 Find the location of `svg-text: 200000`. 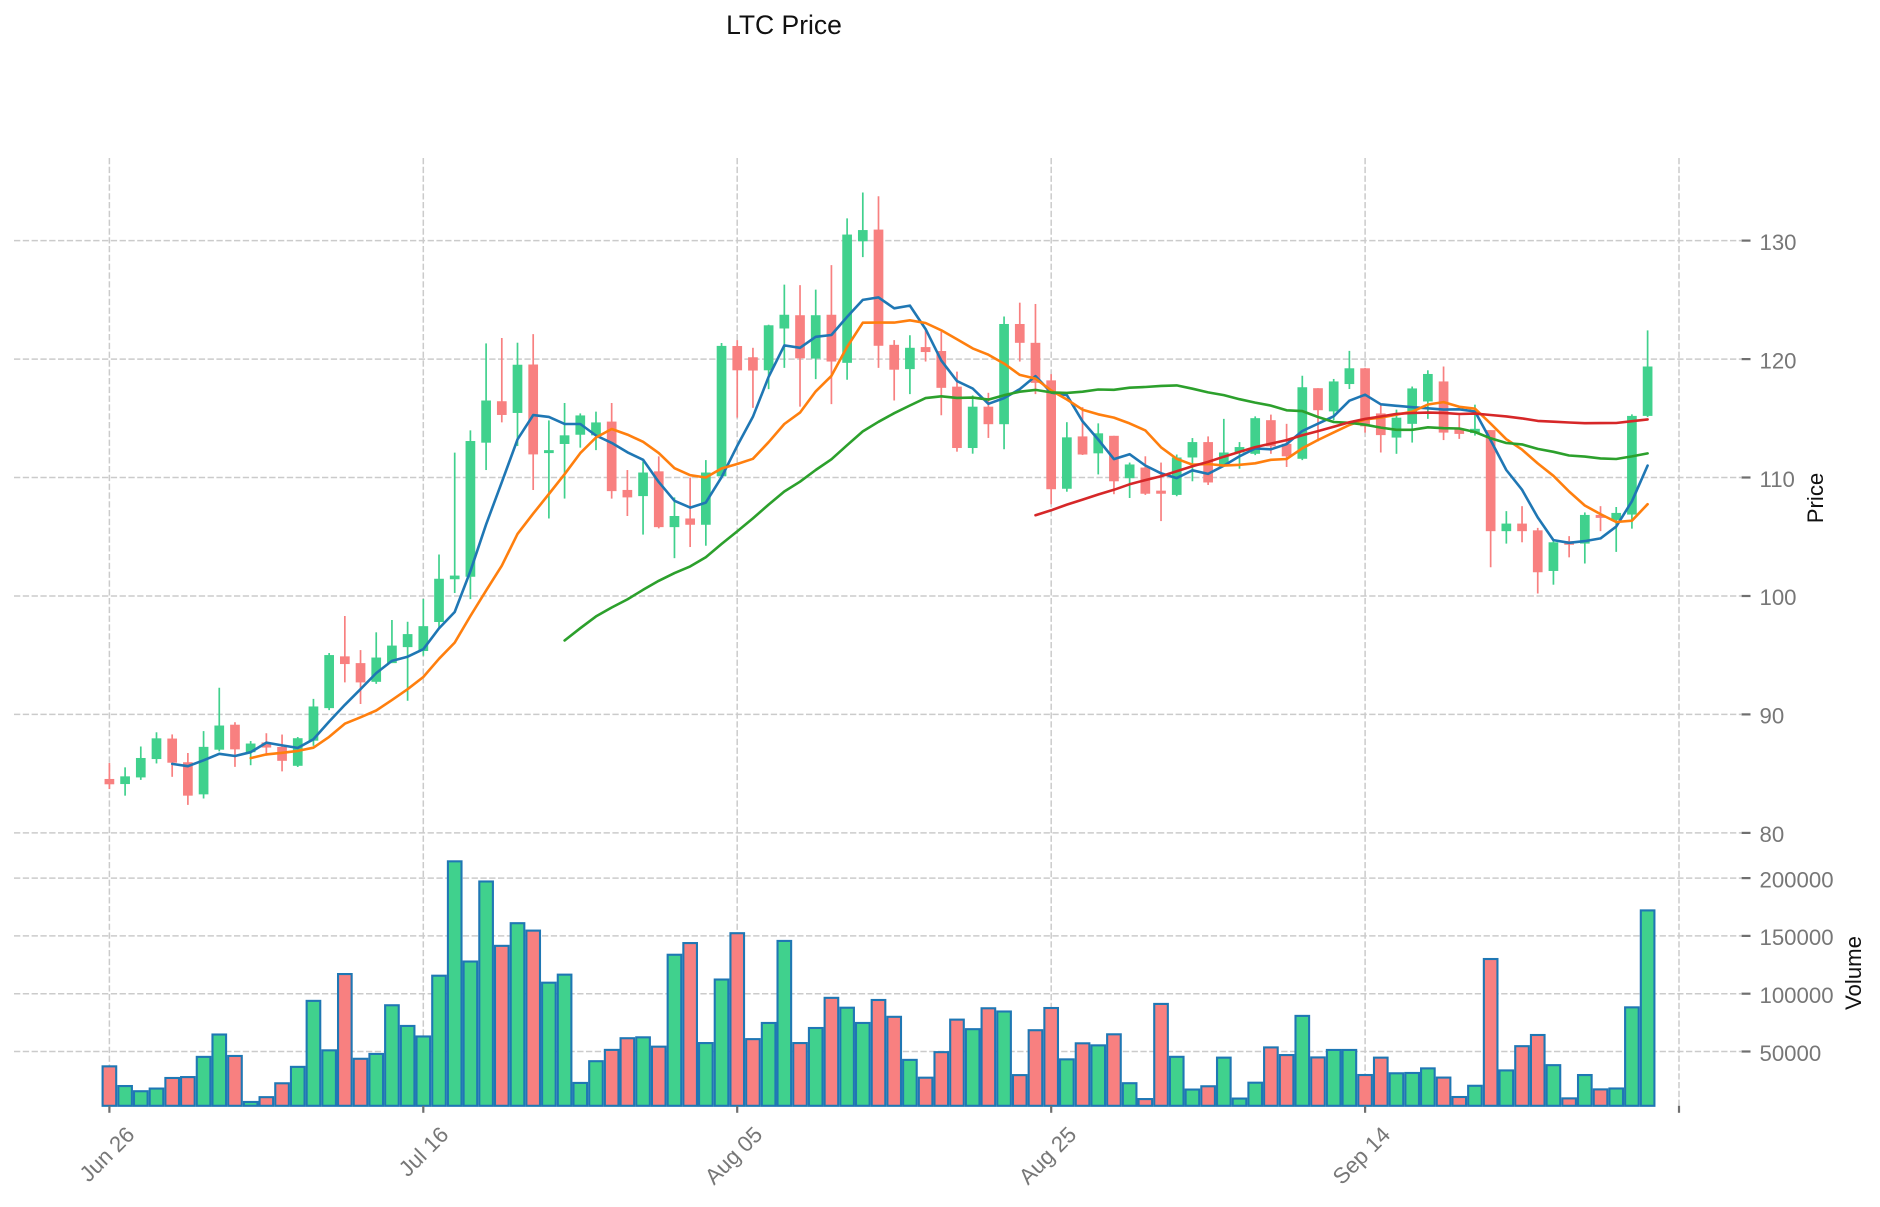

svg-text: 200000 is located at coordinates (1797, 879).